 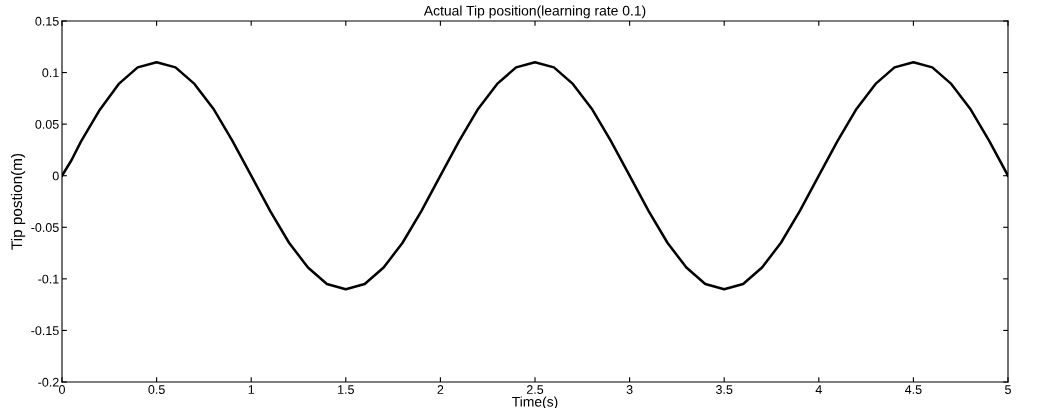 What do you see at coordinates (18, 201) in the screenshot?
I see `y-axis-title: Tip postion(m)` at bounding box center [18, 201].